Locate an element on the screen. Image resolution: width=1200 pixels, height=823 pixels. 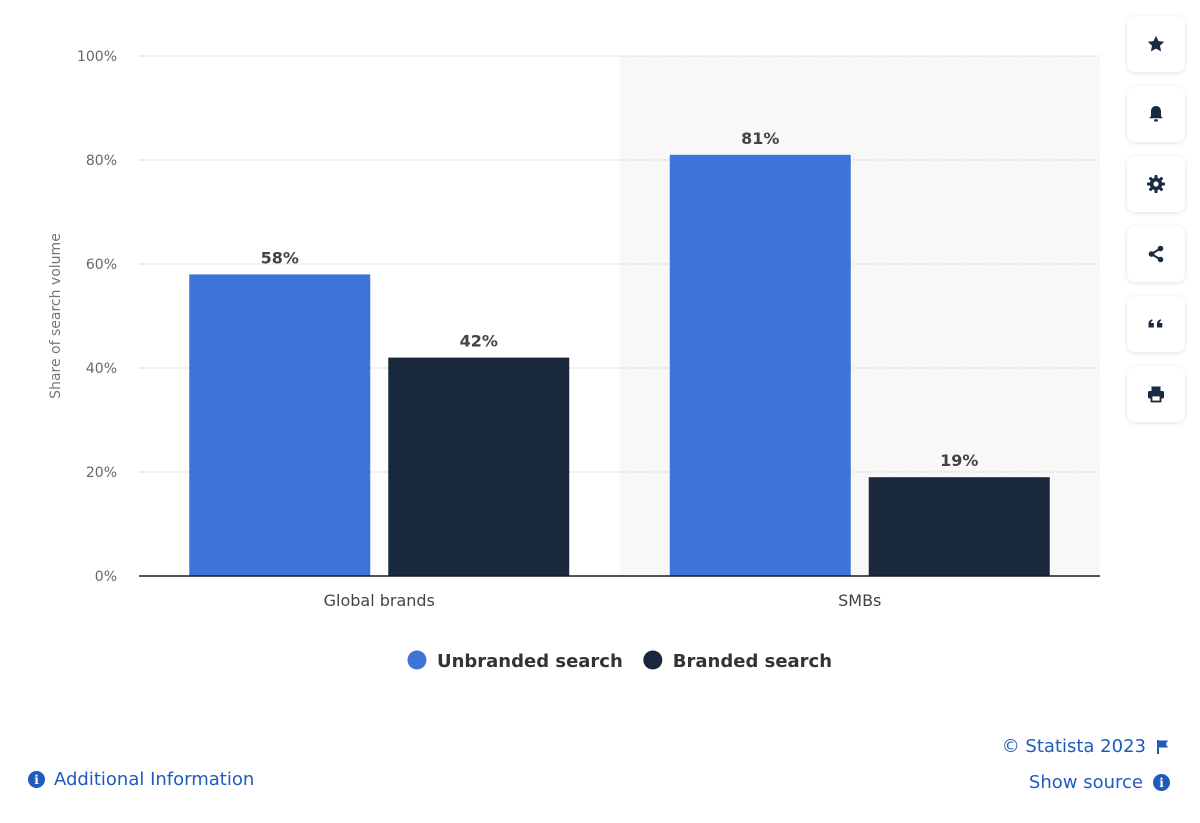
toolbar is located at coordinates (1156, 226).